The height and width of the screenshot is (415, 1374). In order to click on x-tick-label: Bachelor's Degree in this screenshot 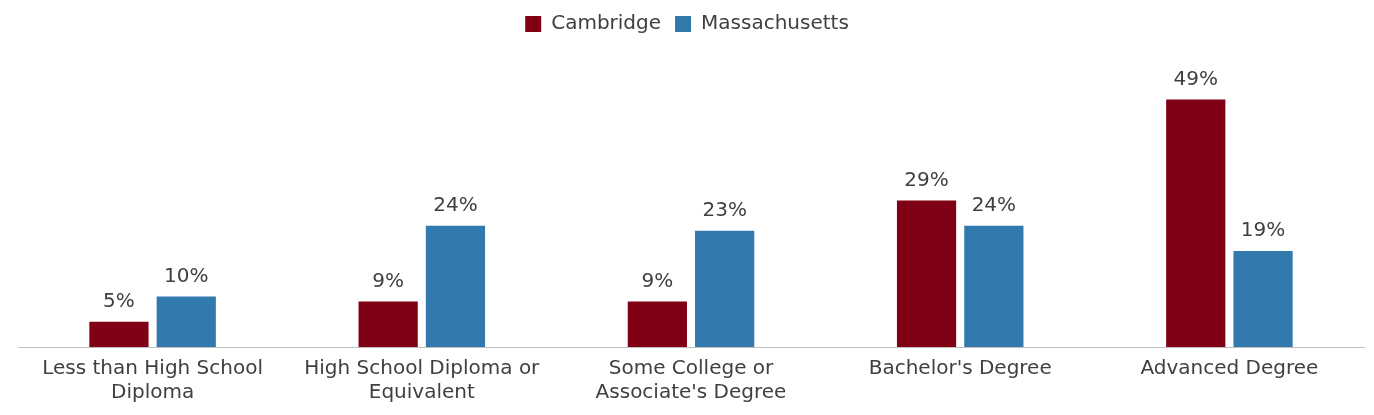, I will do `click(960, 367)`.